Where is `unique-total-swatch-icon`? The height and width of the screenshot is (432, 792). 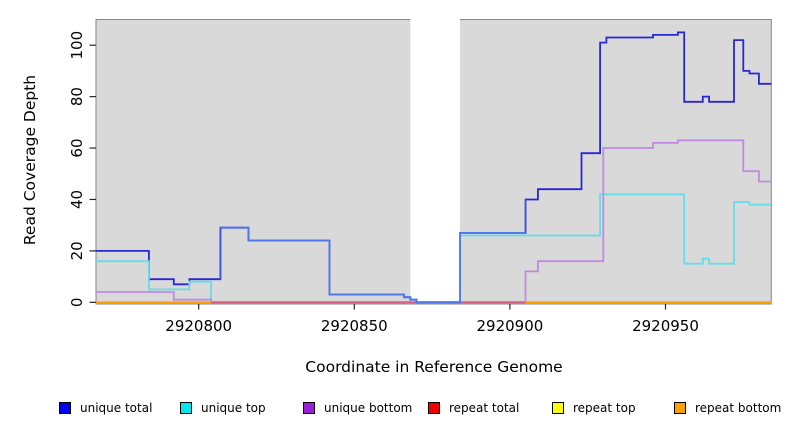
unique-total-swatch-icon is located at coordinates (65, 408).